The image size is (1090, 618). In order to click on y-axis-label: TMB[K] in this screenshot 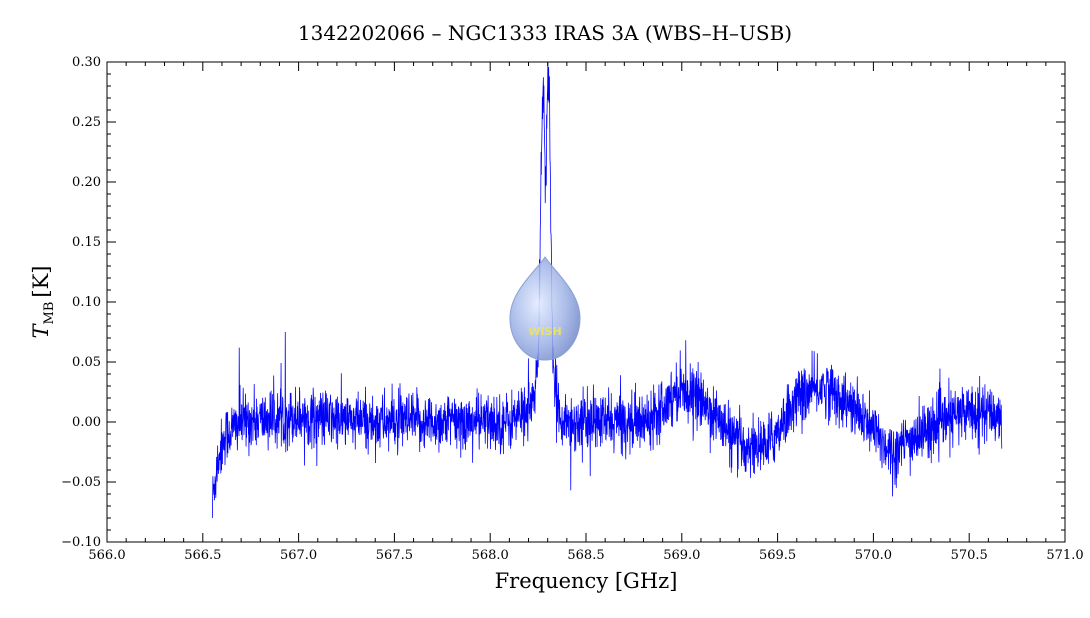, I will do `click(43, 302)`.